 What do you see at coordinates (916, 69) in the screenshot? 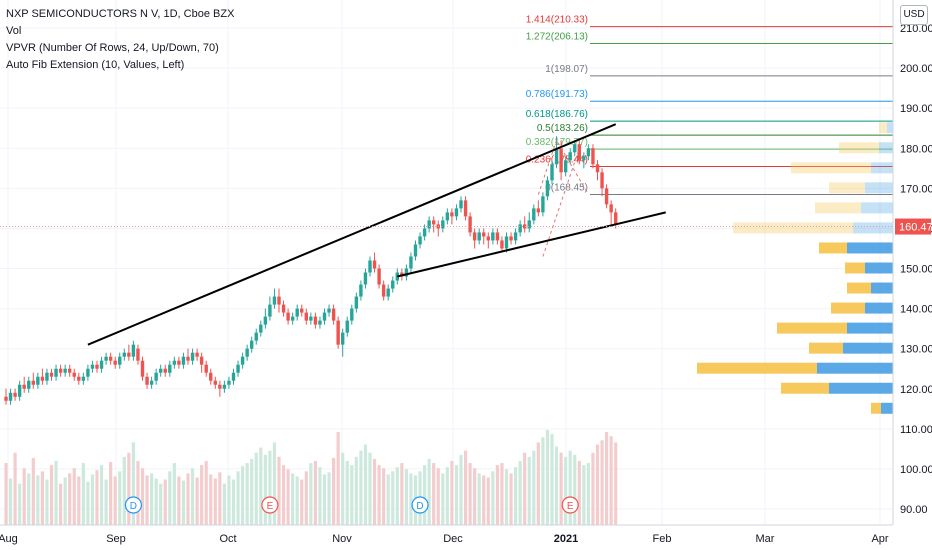
I see `y-tick-label: 200.00` at bounding box center [916, 69].